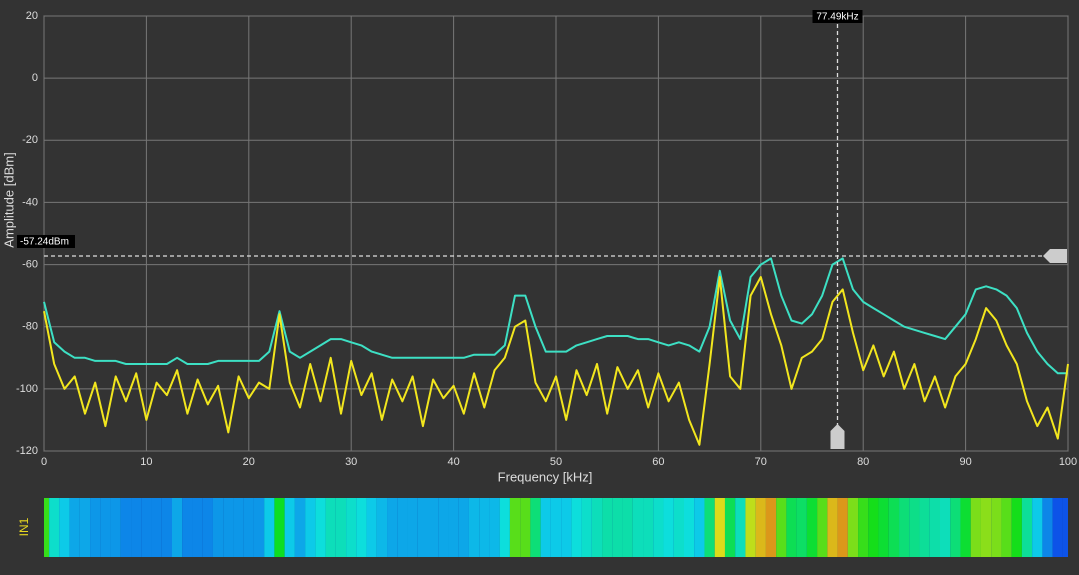 The image size is (1079, 575). I want to click on y-cursor-handle, so click(1055, 255).